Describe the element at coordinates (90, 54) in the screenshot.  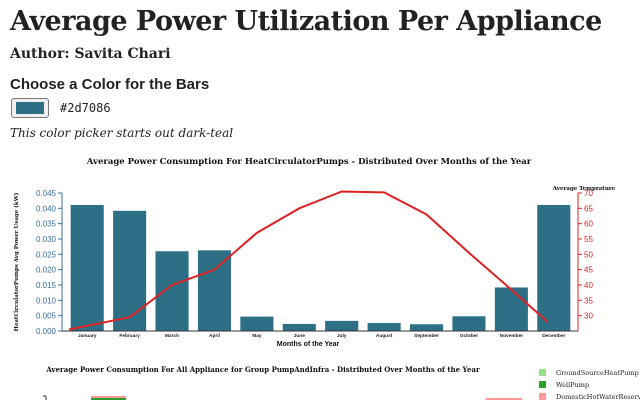
I see `author-line: Author: Savita Chari` at that location.